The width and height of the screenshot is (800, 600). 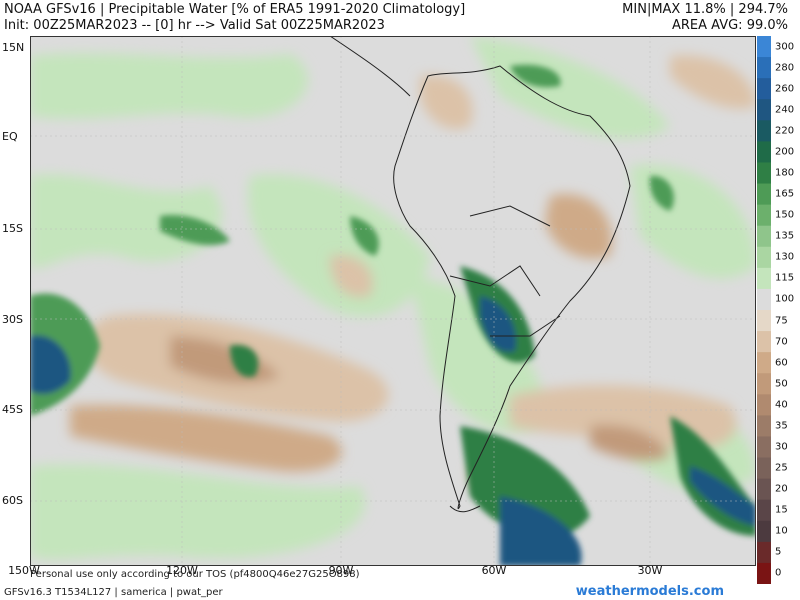 I want to click on colorbar-tick-label: 150, so click(x=785, y=215).